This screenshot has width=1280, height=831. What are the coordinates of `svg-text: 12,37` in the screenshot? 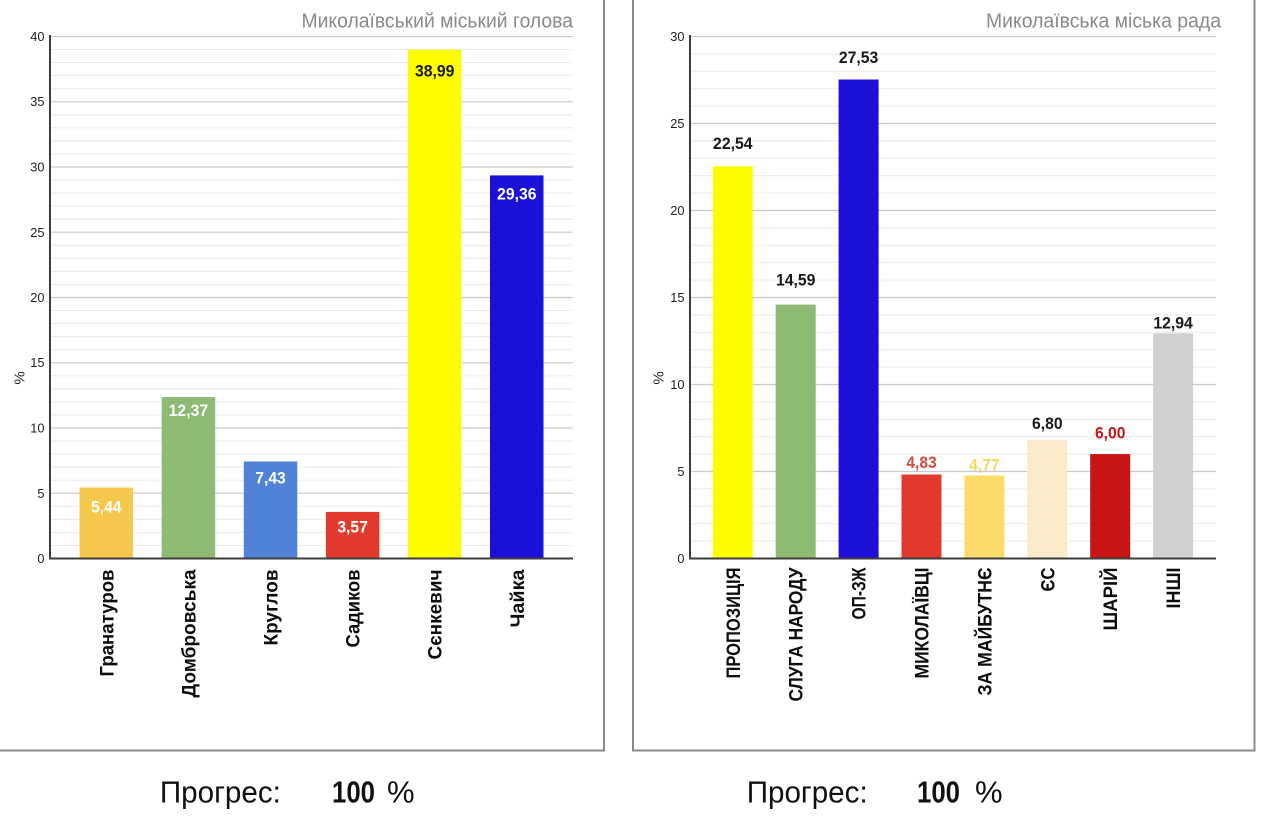 It's located at (189, 410).